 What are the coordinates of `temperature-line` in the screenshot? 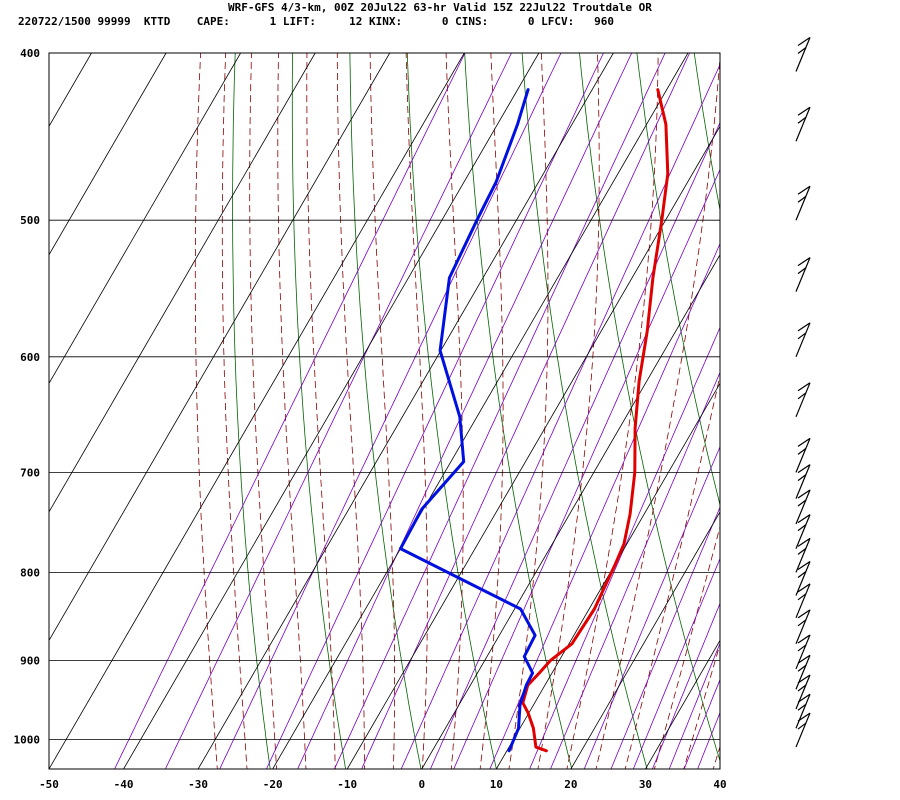 It's located at (595, 420).